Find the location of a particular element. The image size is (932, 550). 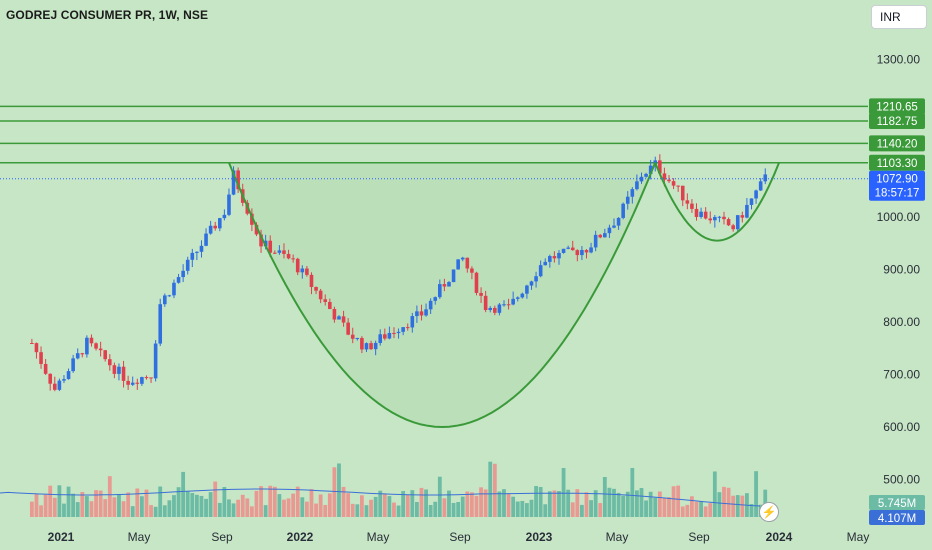

currency-button: INR is located at coordinates (899, 17).